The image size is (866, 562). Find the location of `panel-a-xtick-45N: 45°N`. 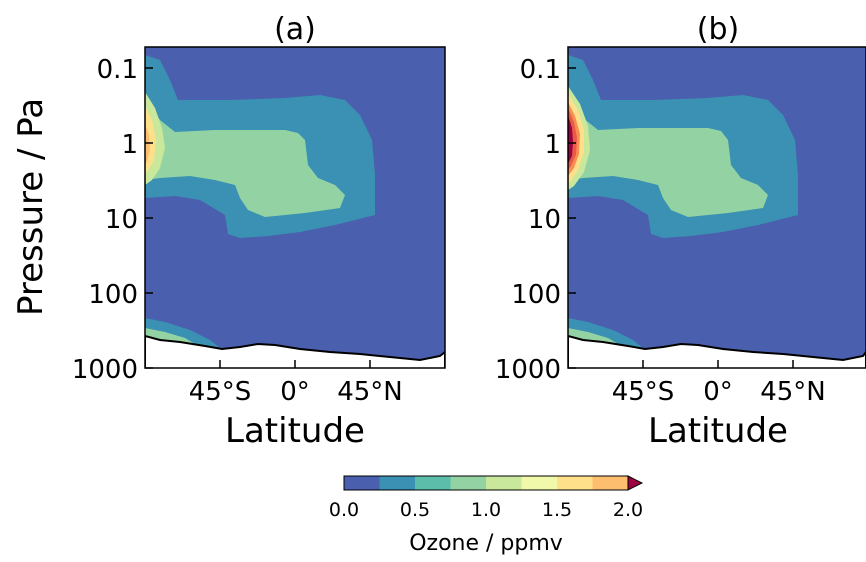

panel-a-xtick-45N: 45°N is located at coordinates (370, 392).